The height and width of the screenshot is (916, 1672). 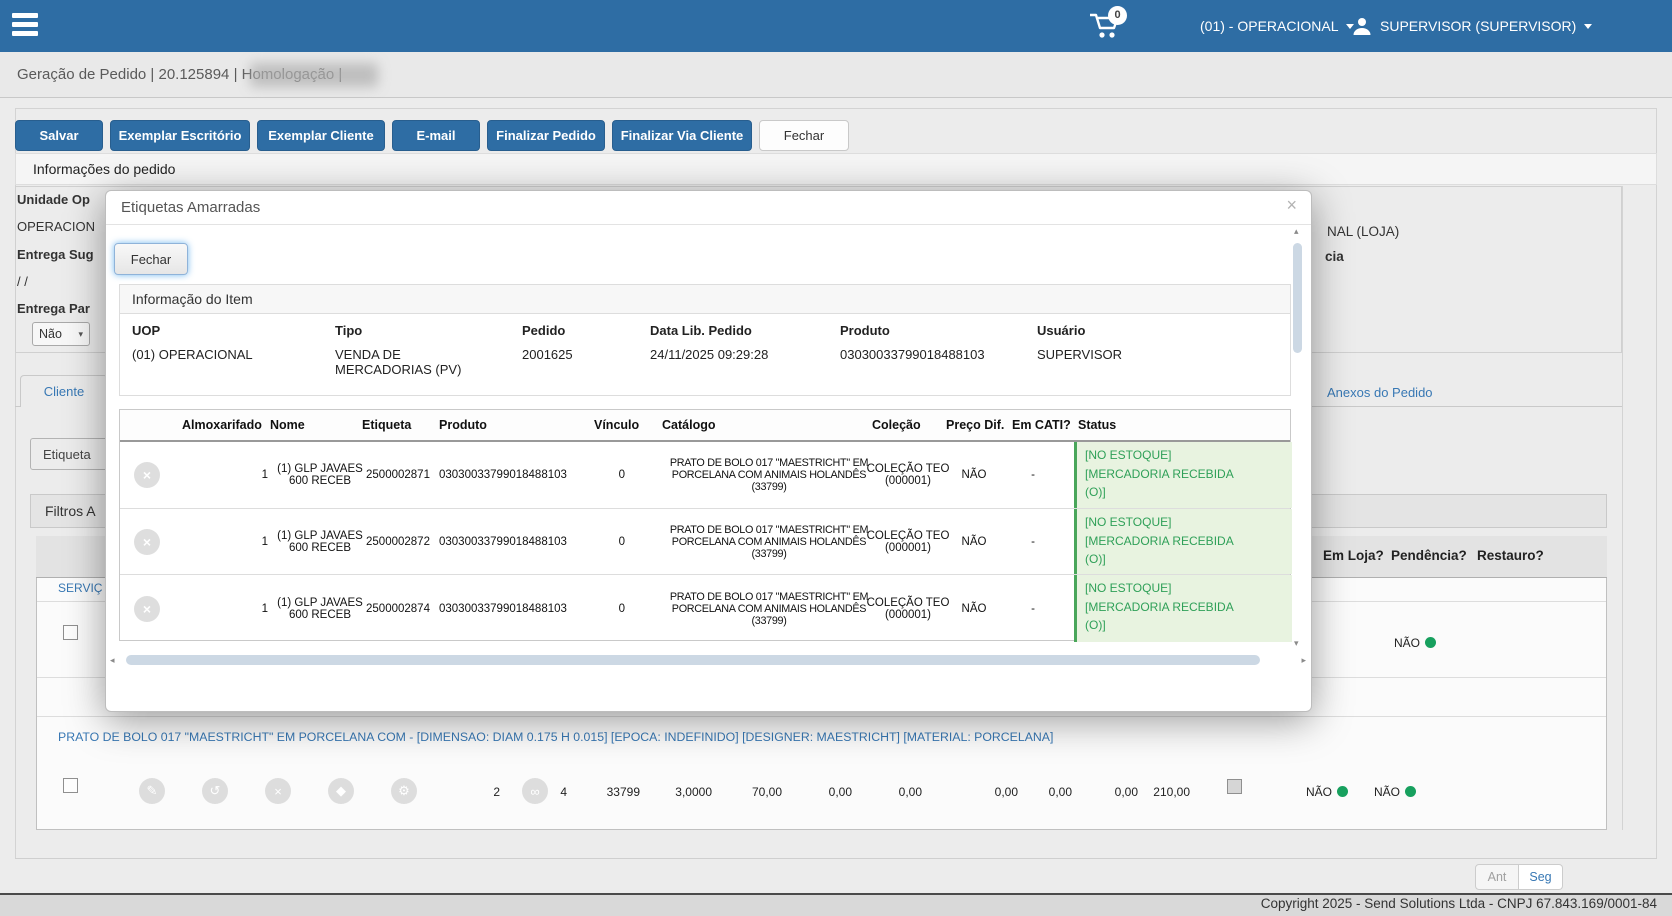 What do you see at coordinates (59, 135) in the screenshot?
I see `salvar-button: Salvar` at bounding box center [59, 135].